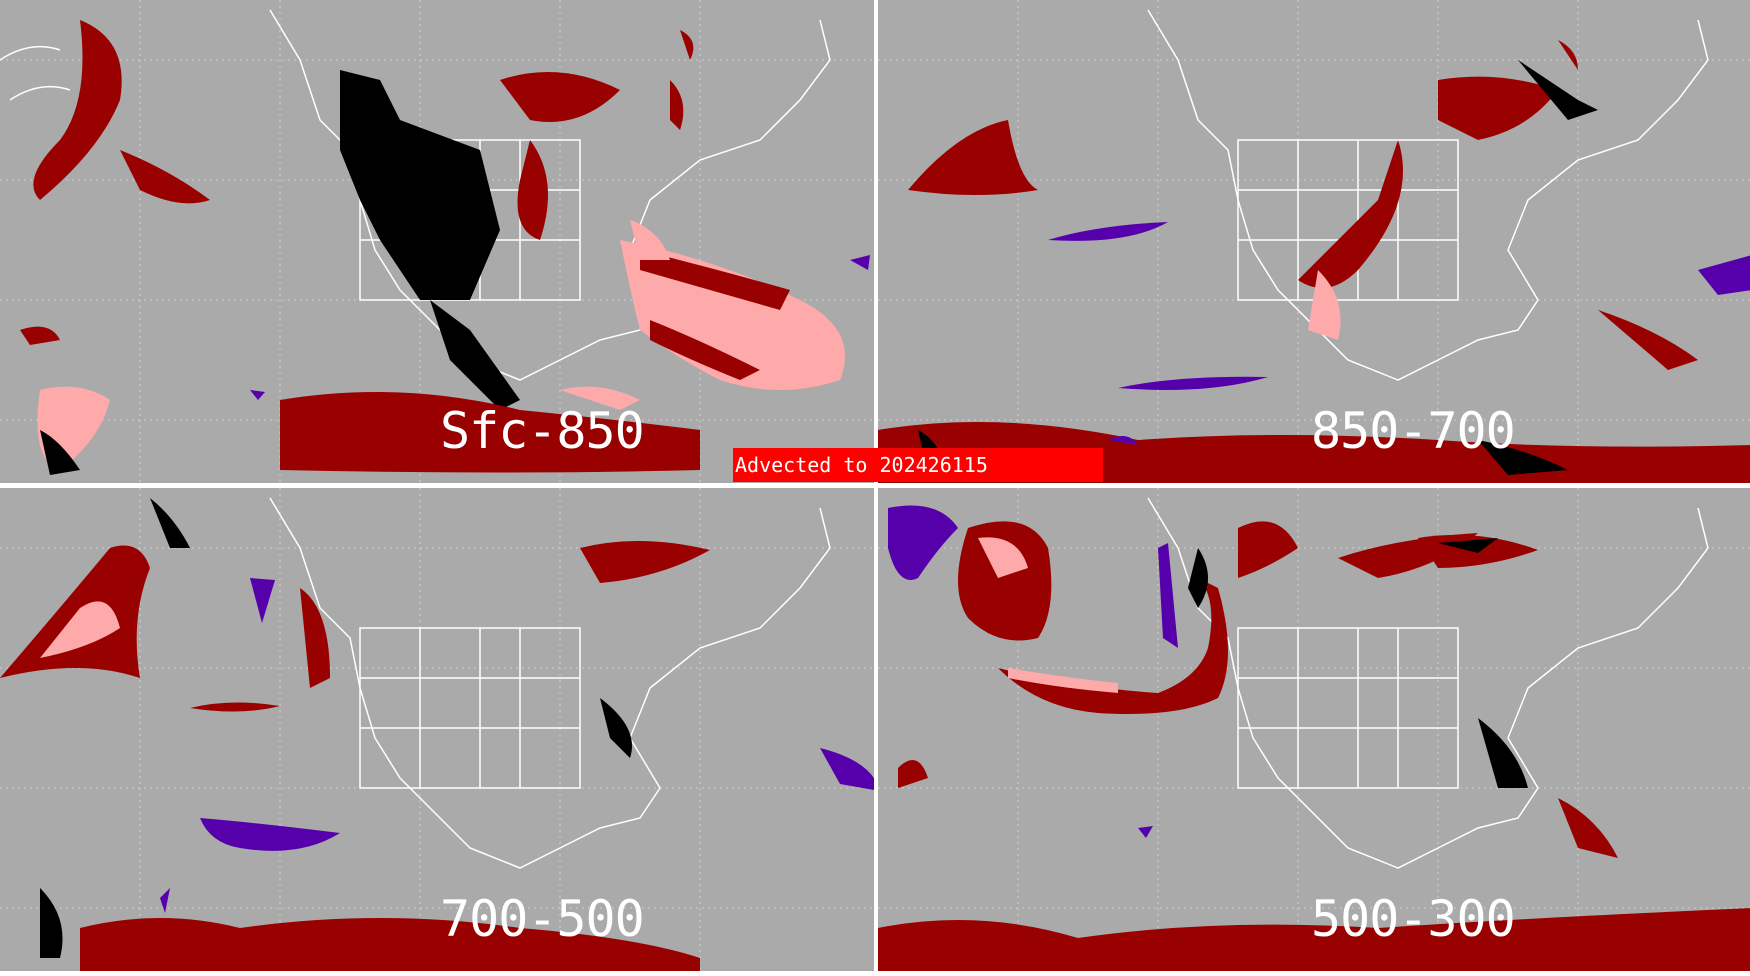 This screenshot has width=1750, height=976. What do you see at coordinates (1413, 919) in the screenshot?
I see `panel-label-500-300: 500-300` at bounding box center [1413, 919].